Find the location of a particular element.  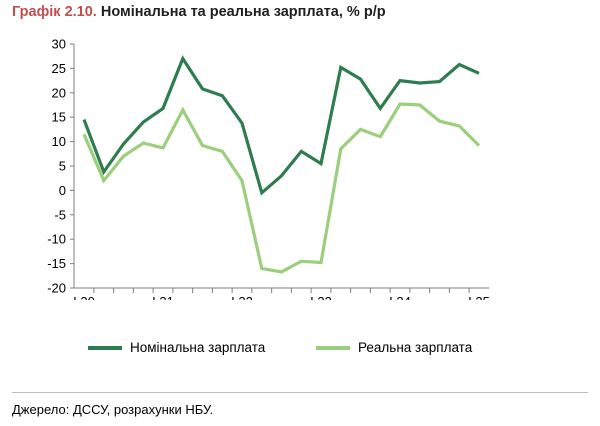

y-tick-label: 30 is located at coordinates (59, 44).